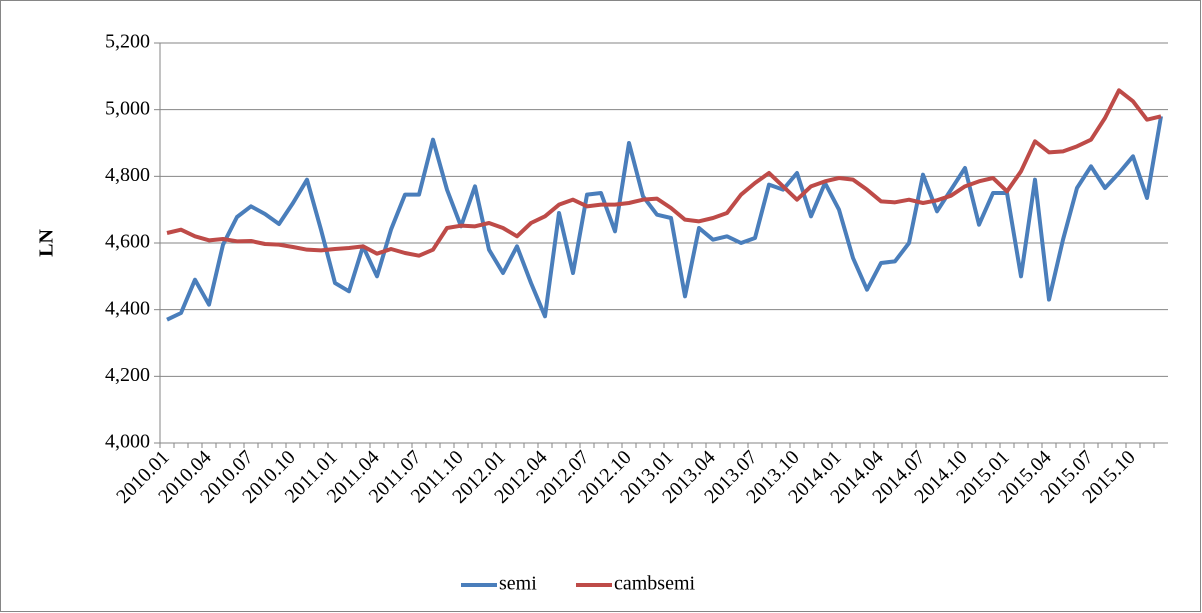  I want to click on y-axis-title: LN, so click(47, 243).